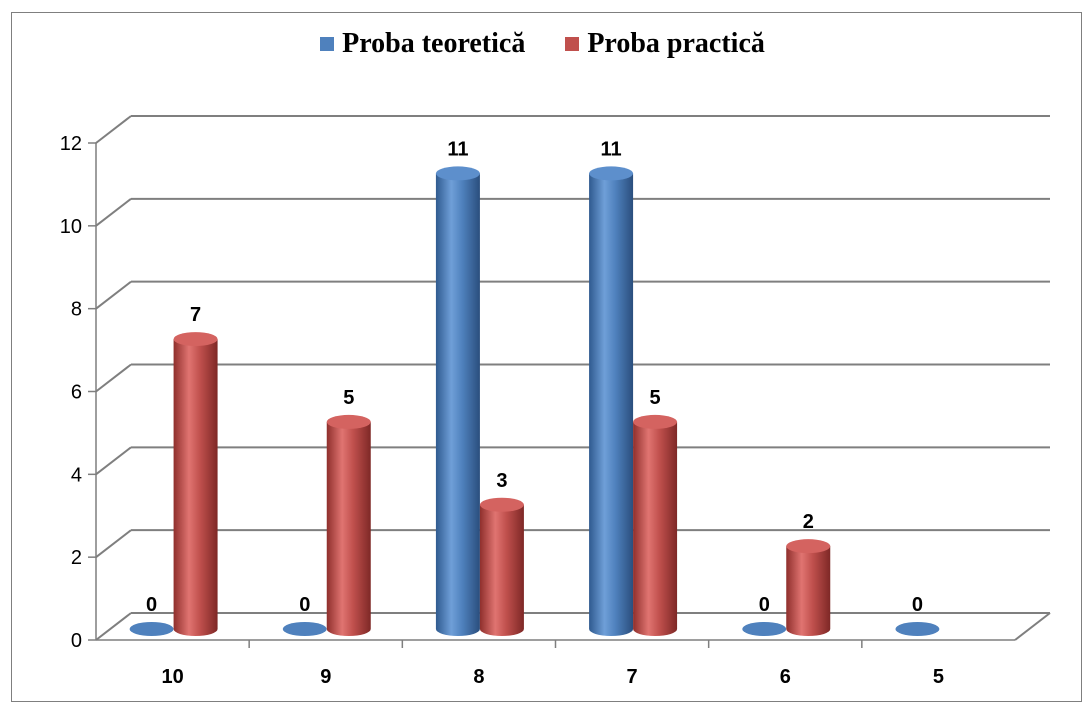 This screenshot has height=706, width=1085. What do you see at coordinates (327, 44) in the screenshot?
I see `legend-swatch-teoretica` at bounding box center [327, 44].